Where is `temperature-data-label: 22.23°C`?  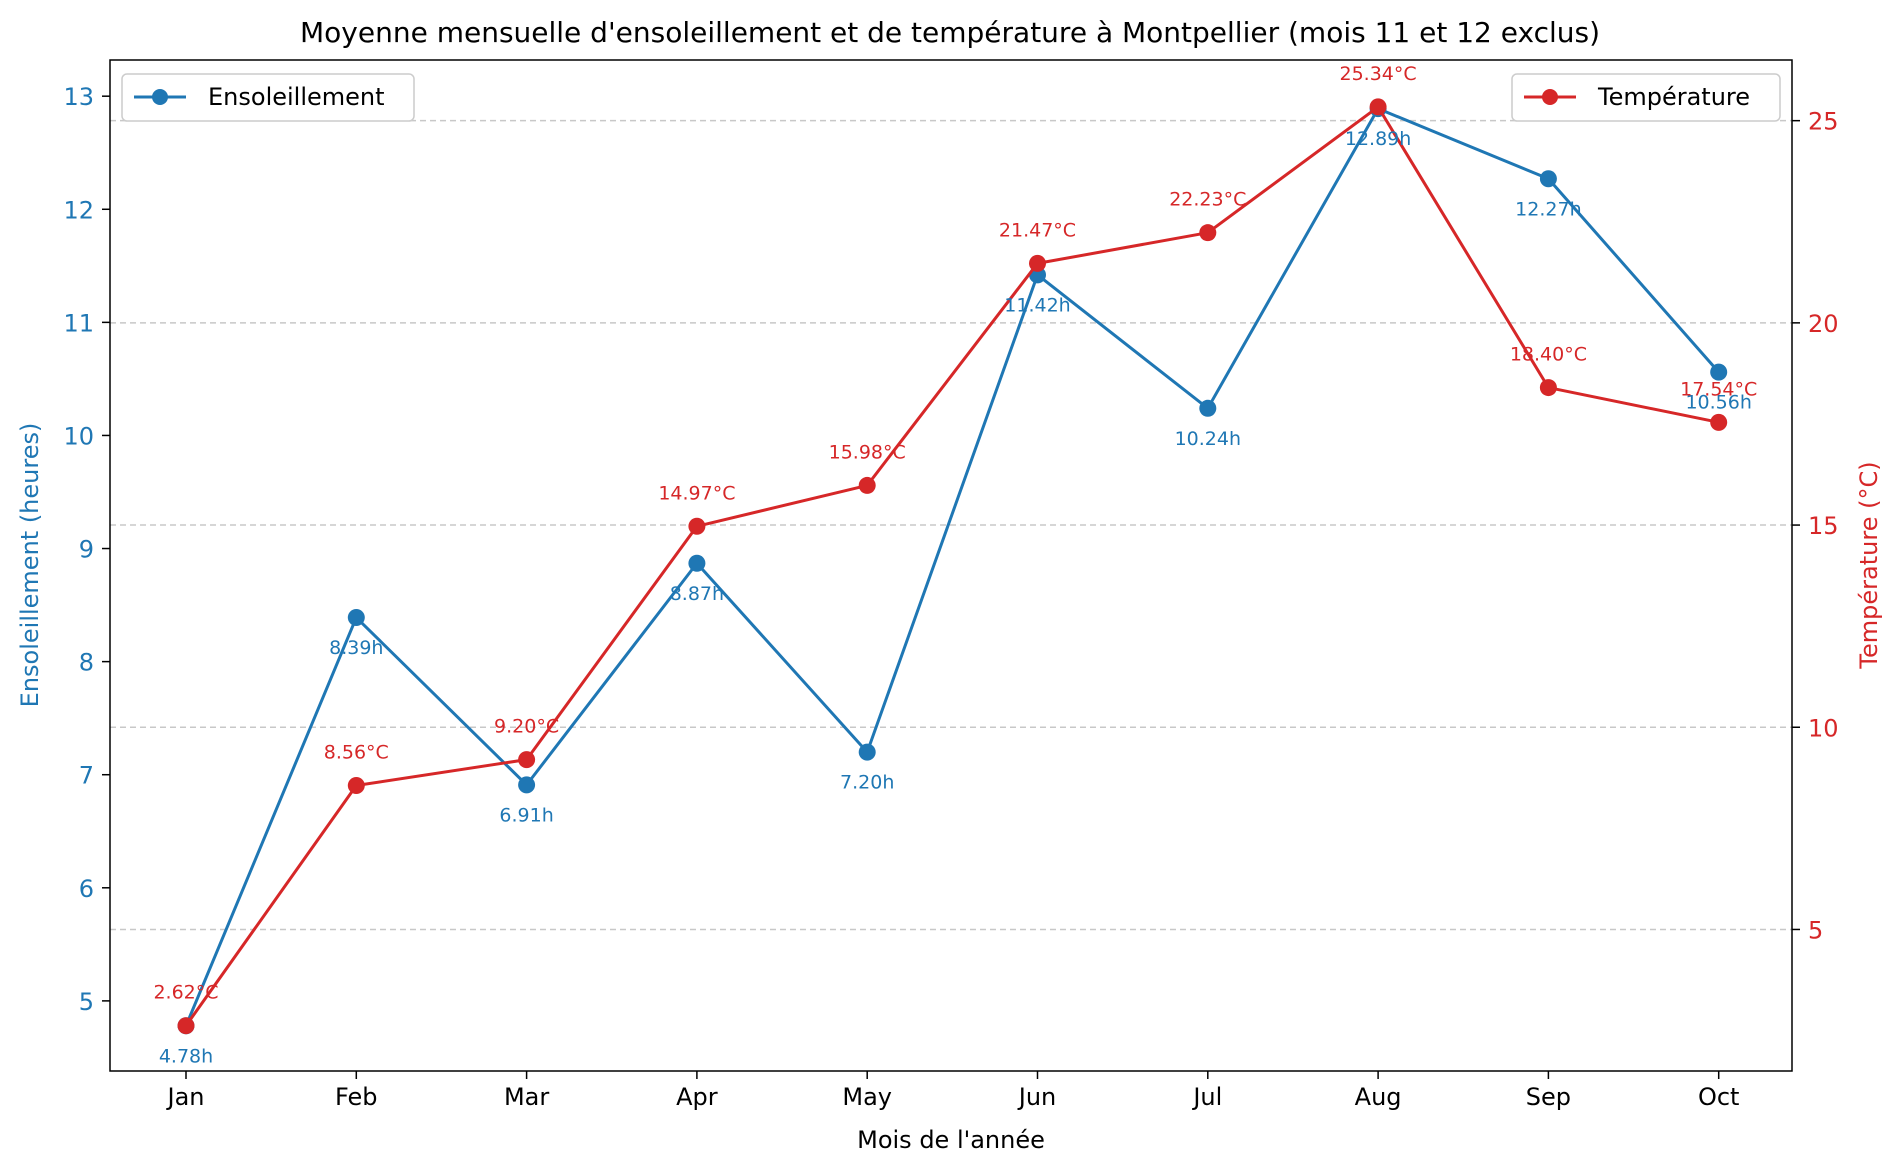 temperature-data-label: 22.23°C is located at coordinates (1207, 200).